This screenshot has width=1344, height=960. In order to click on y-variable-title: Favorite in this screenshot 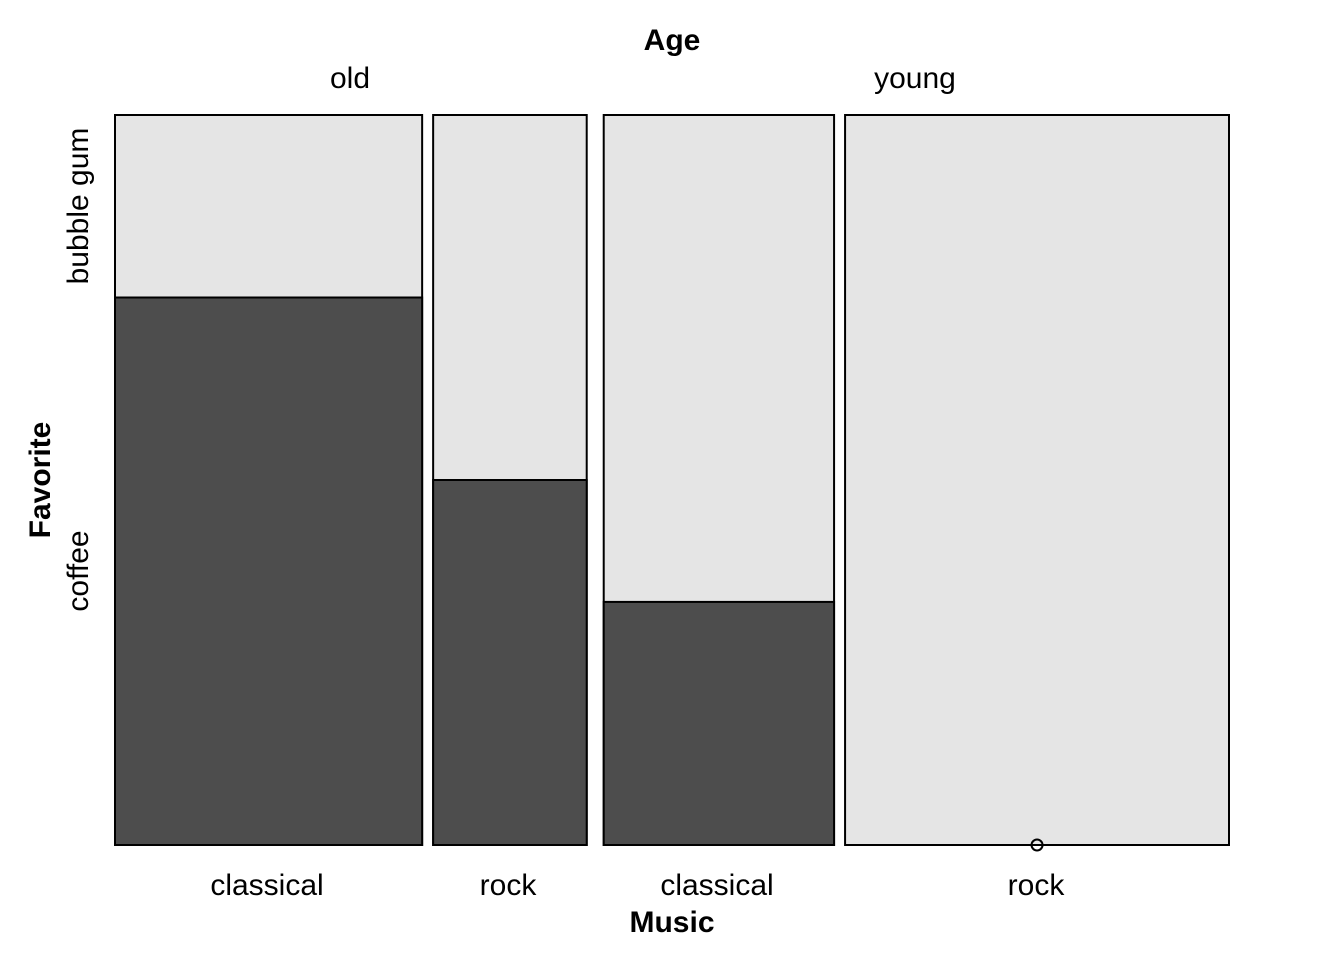, I will do `click(40, 480)`.